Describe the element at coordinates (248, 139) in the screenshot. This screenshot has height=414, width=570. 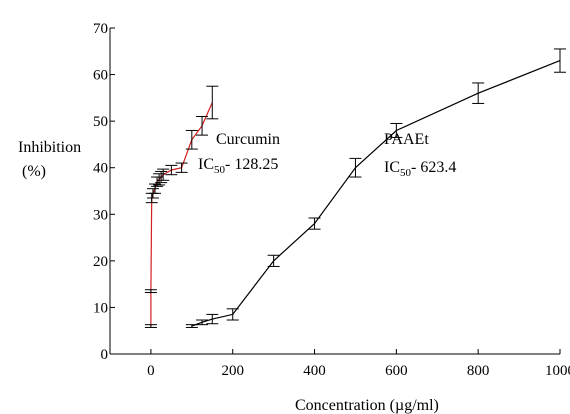
I see `curcumin-label: Curcumin` at that location.